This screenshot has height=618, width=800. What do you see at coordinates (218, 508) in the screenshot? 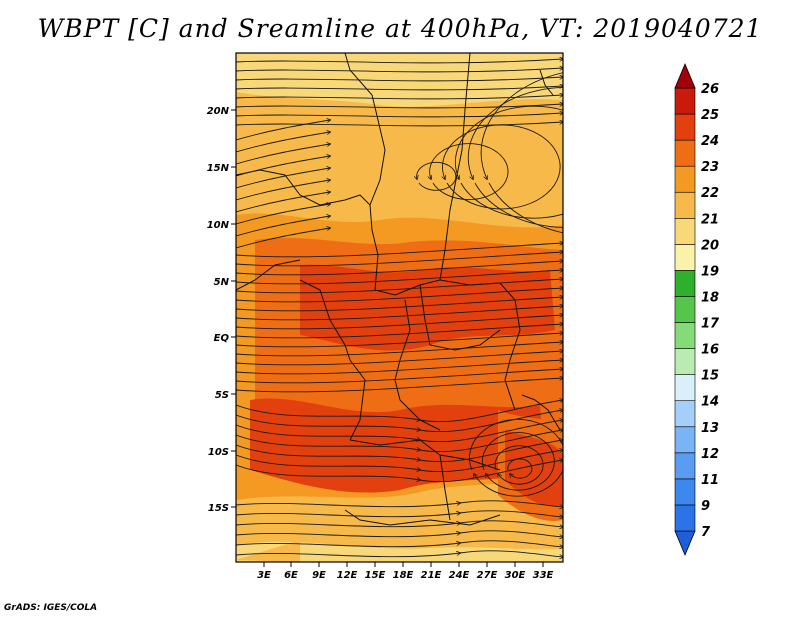
I see `lat-label: 15S` at bounding box center [218, 508].